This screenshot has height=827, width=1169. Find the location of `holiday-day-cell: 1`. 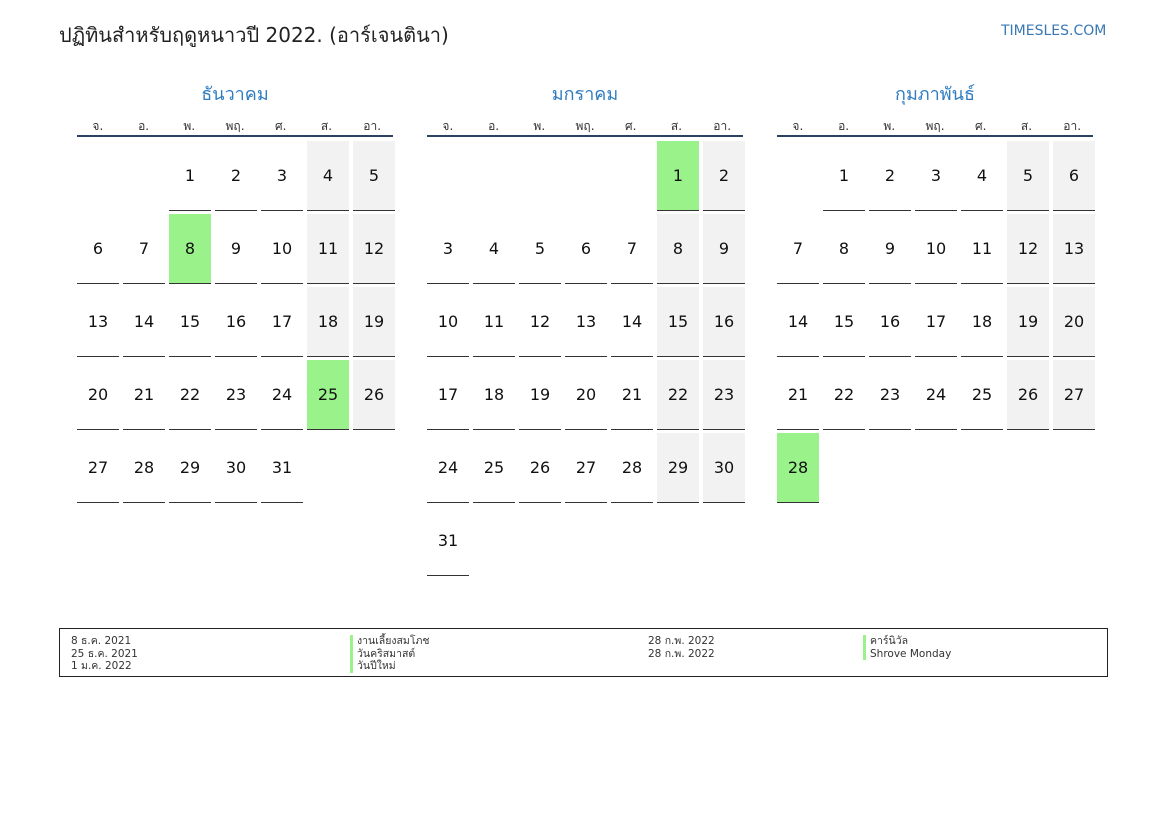

holiday-day-cell: 1 is located at coordinates (678, 176).